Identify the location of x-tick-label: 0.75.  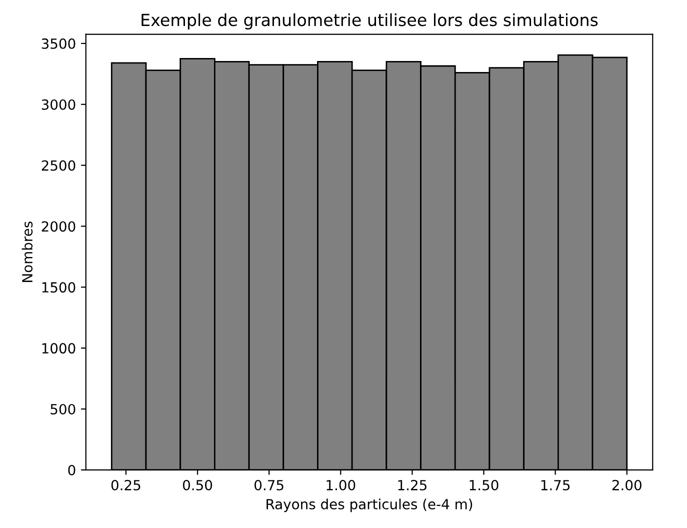
(269, 485).